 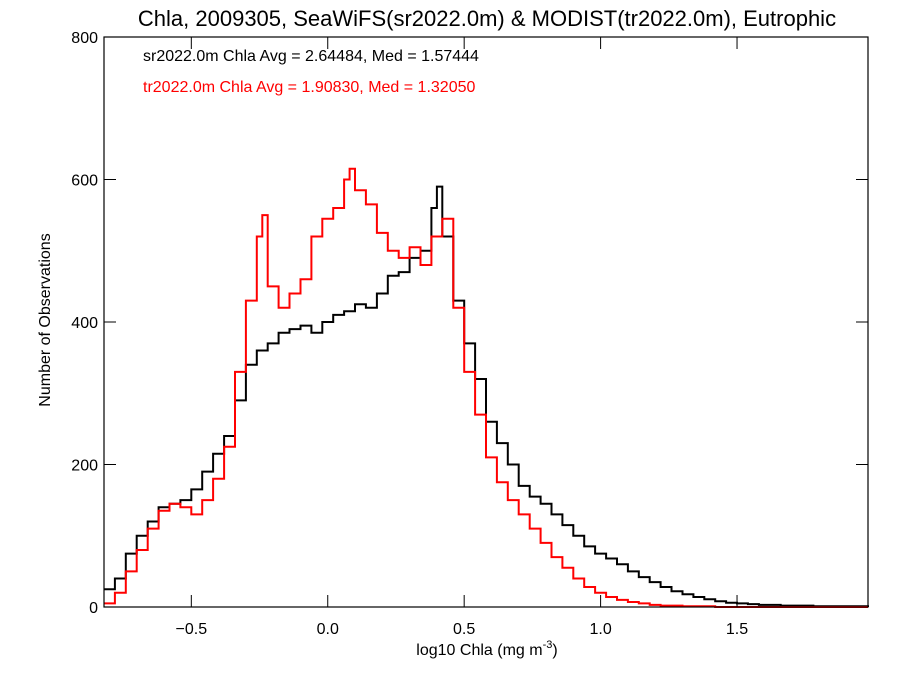 I want to click on x-axis-label-tail: ), so click(x=554, y=650).